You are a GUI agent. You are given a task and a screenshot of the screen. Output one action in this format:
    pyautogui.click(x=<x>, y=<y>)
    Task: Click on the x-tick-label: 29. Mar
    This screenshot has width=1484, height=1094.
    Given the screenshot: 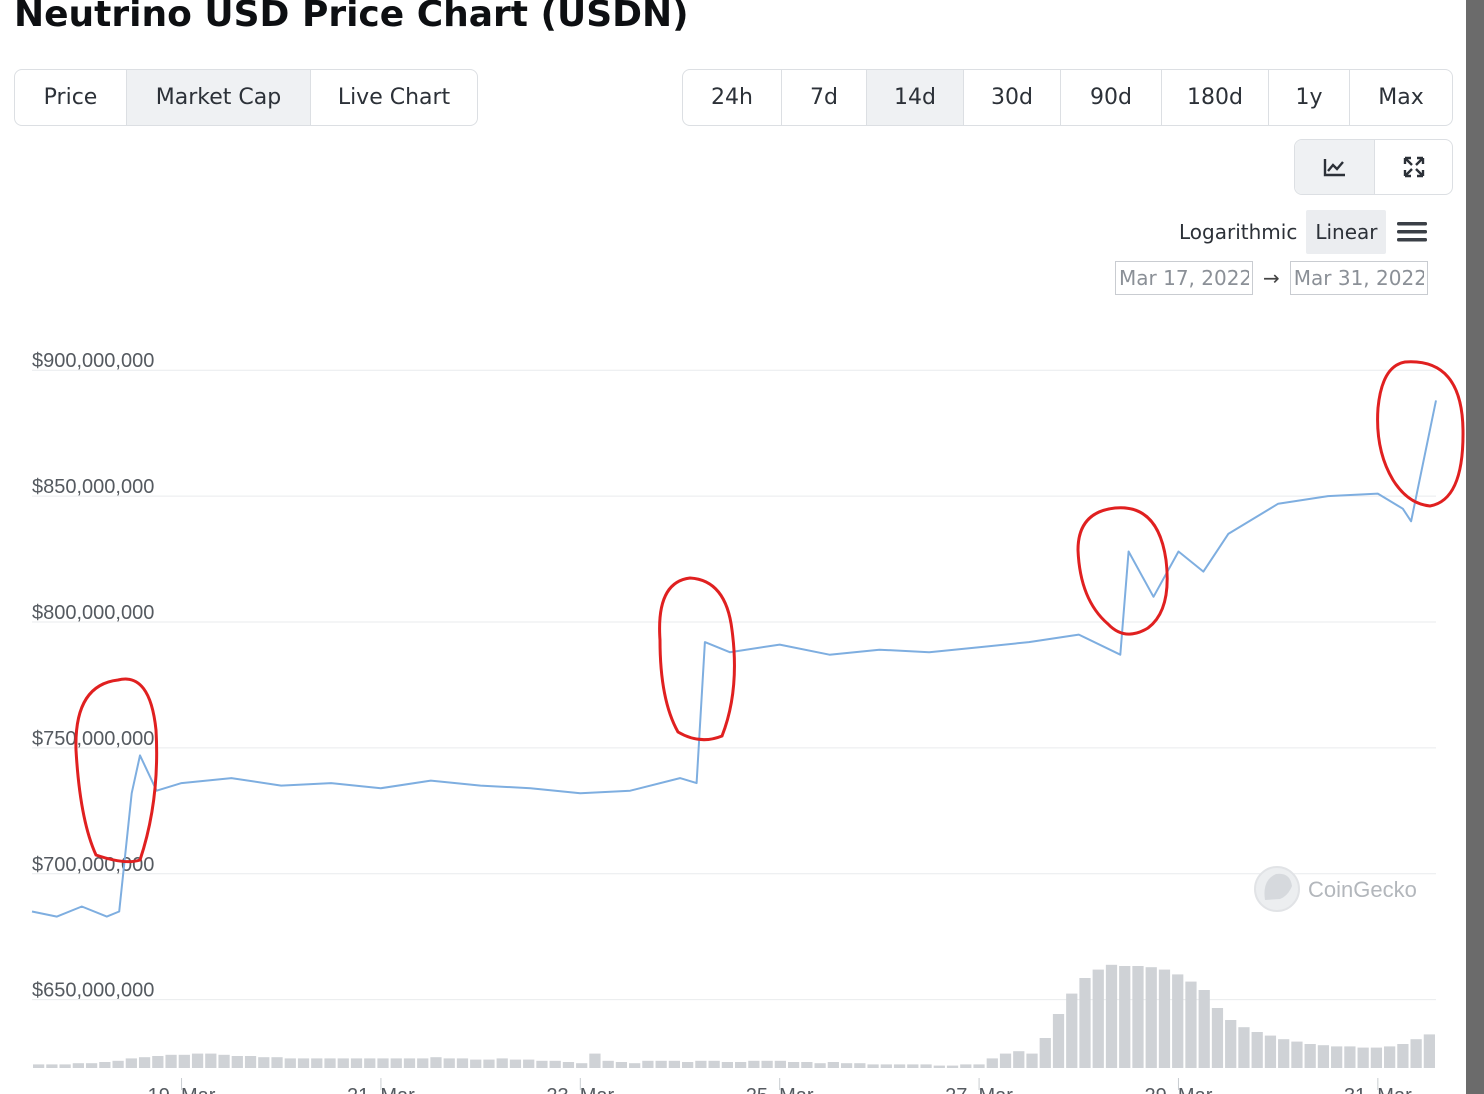 What is the action you would take?
    pyautogui.click(x=1179, y=1089)
    